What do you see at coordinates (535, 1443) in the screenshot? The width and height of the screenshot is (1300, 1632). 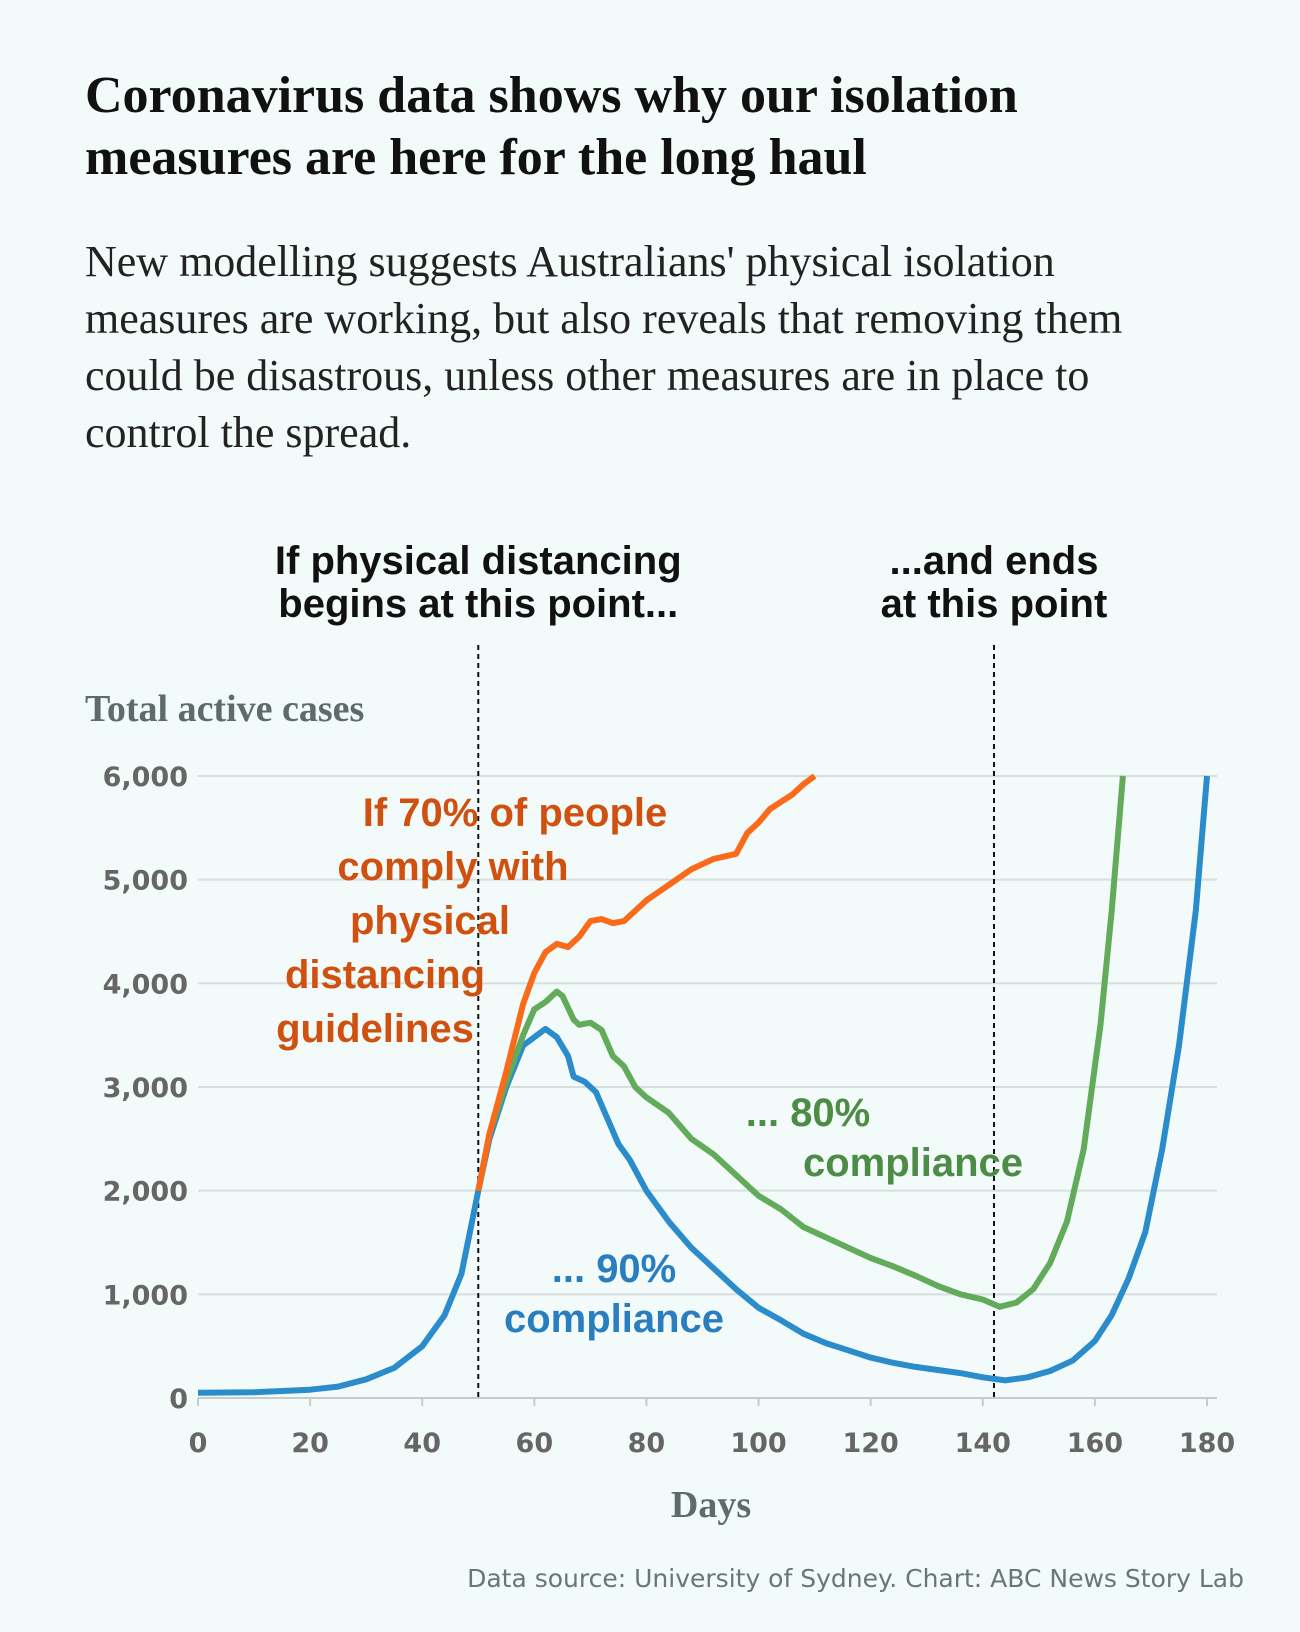 I see `x-tick-label: 60` at bounding box center [535, 1443].